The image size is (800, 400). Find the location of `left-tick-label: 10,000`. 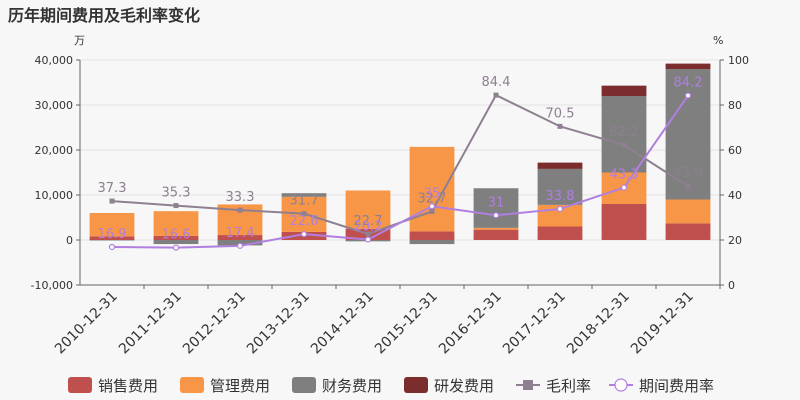

left-tick-label: 10,000 is located at coordinates (54, 195).